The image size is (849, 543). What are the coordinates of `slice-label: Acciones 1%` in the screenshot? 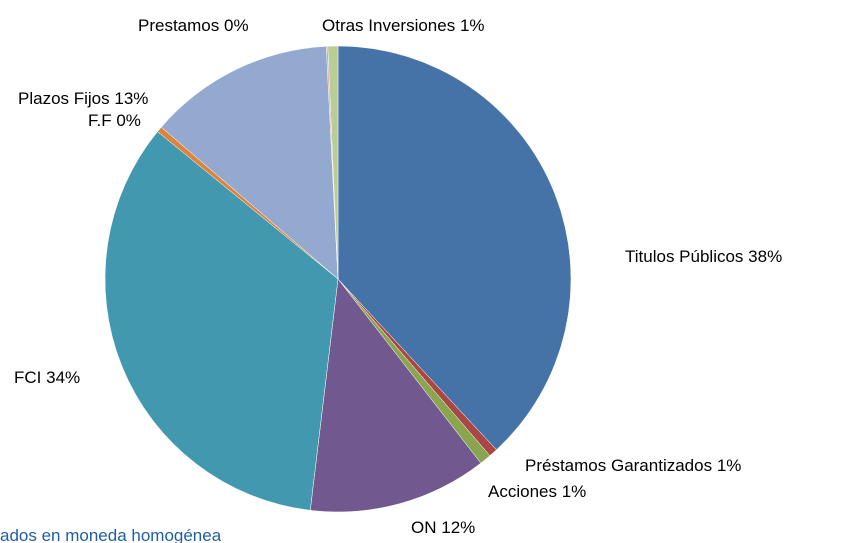 It's located at (537, 491).